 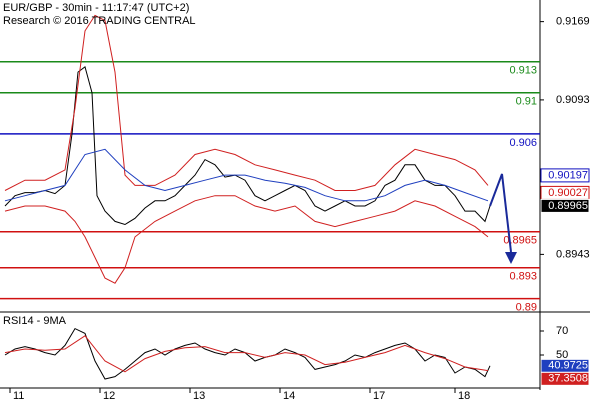 What do you see at coordinates (379, 395) in the screenshot?
I see `x-tick-label: 17` at bounding box center [379, 395].